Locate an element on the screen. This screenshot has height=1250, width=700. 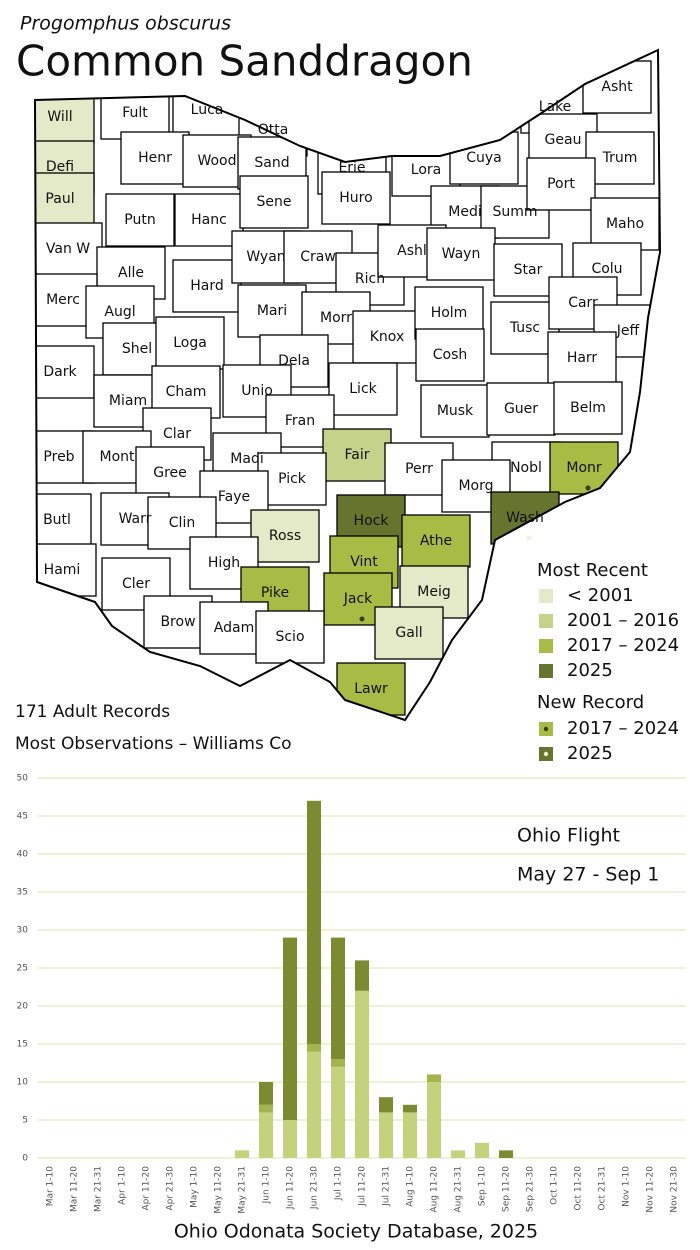
county-label: Henr is located at coordinates (155, 158).